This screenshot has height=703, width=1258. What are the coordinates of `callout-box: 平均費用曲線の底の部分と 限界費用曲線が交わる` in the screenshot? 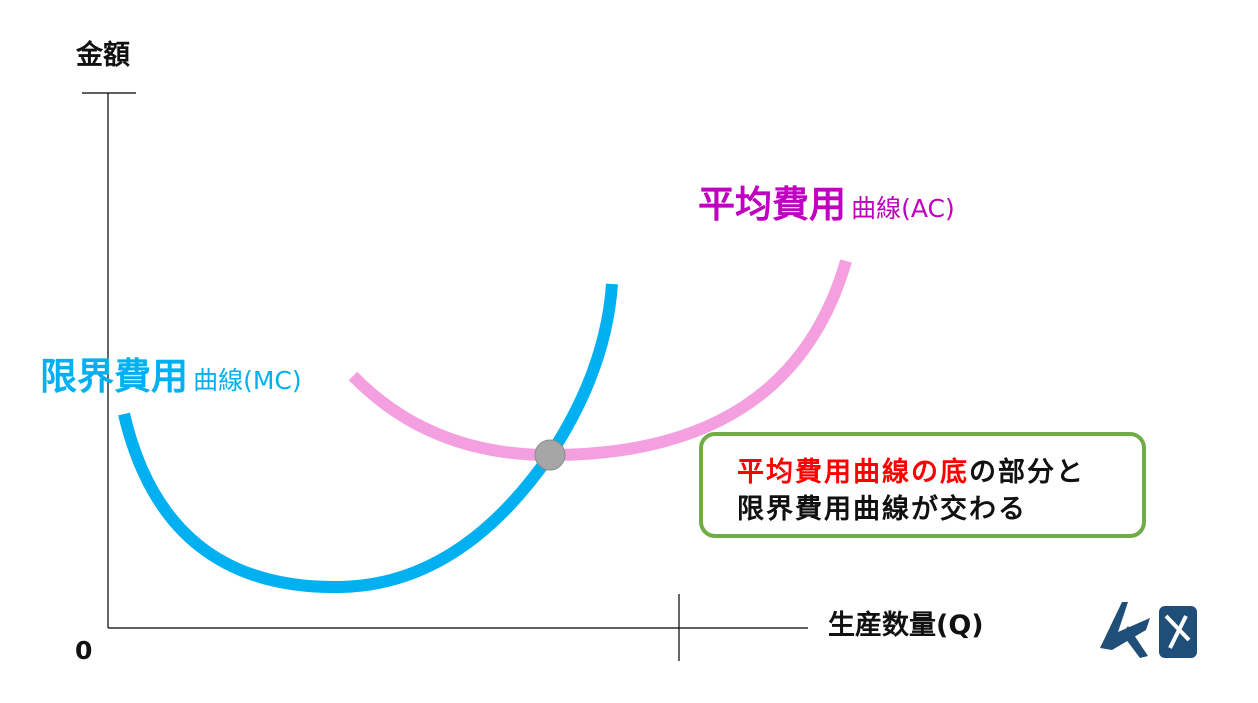 It's located at (922, 485).